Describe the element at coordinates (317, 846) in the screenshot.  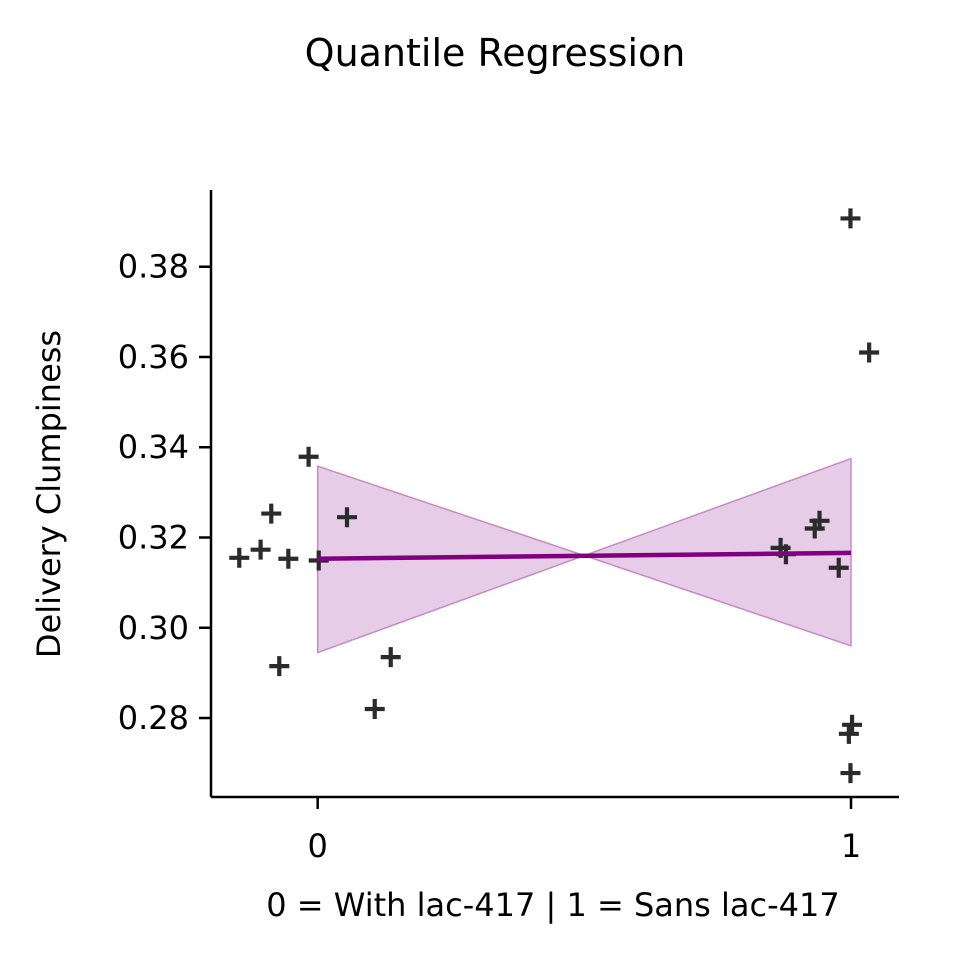
I see `x-tick-label-0: 0` at that location.